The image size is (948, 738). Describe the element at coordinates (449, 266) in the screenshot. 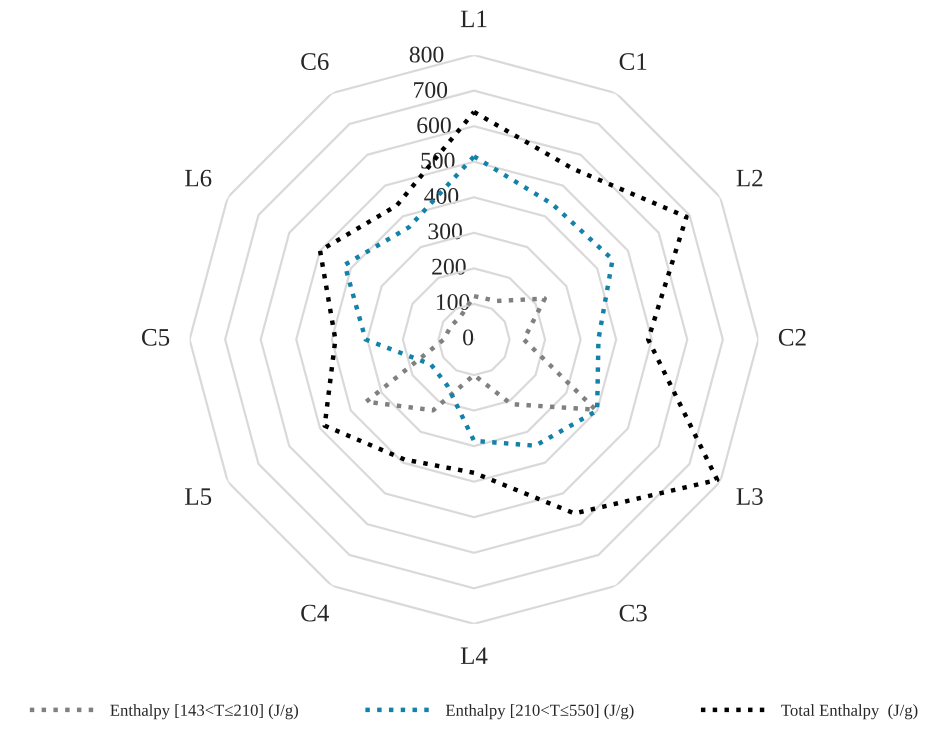

I see `y-tick-label: 200` at that location.